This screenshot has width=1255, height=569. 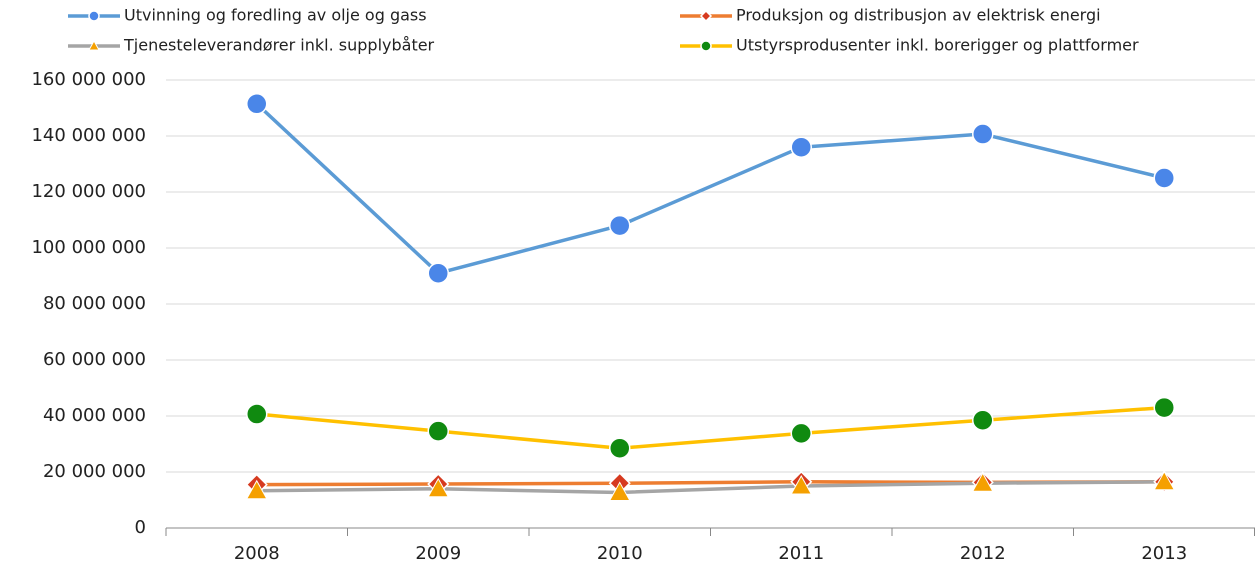 What do you see at coordinates (257, 553) in the screenshot?
I see `x-tick-label: 2008` at bounding box center [257, 553].